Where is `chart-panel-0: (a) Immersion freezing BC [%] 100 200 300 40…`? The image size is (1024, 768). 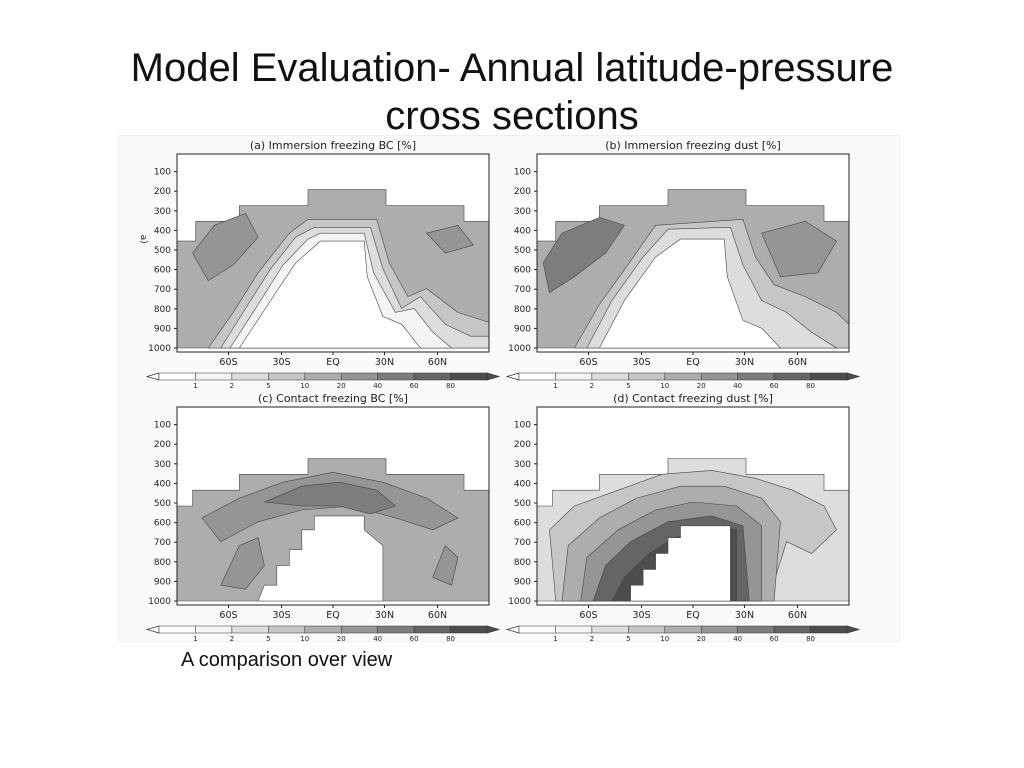
chart-panel-0: (a) Immersion freezing BC [%] 100 200 300 40… is located at coordinates (319, 264).